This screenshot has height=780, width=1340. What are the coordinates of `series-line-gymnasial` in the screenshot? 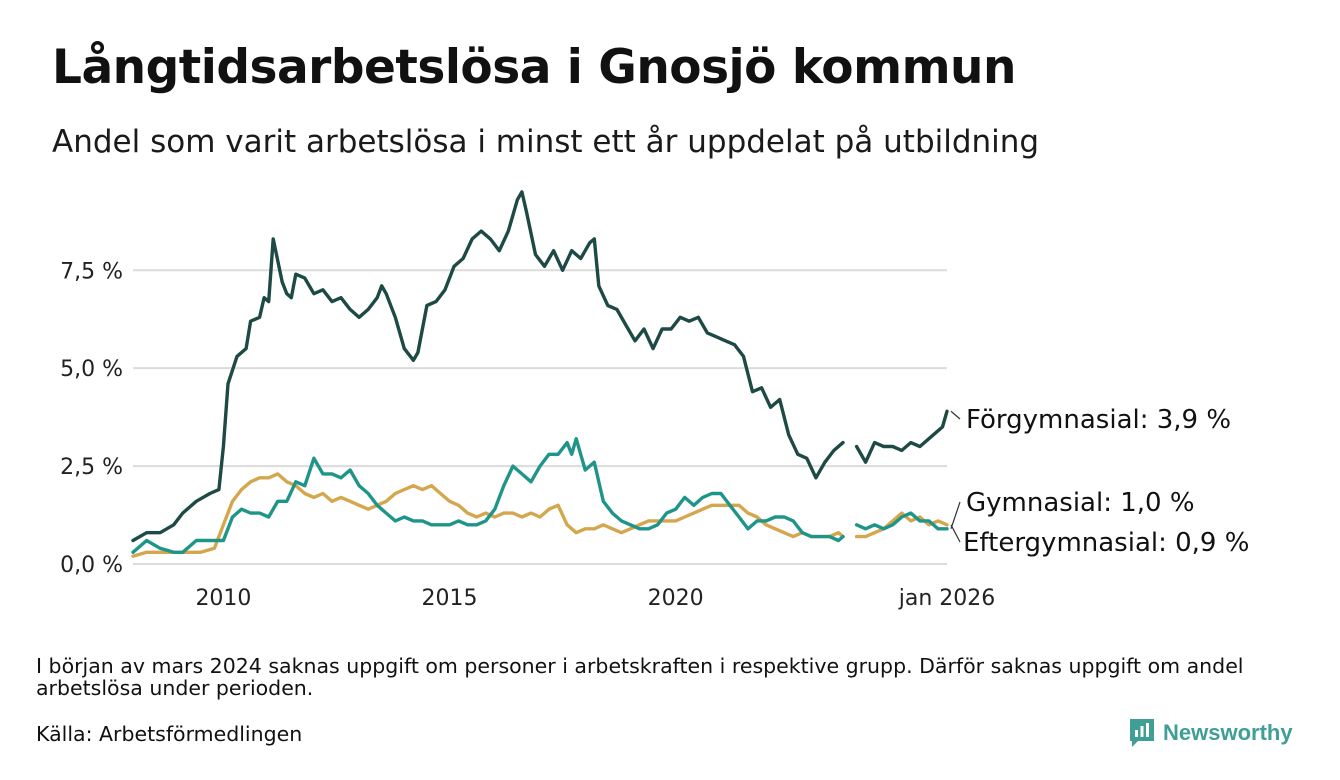 It's located at (540, 495).